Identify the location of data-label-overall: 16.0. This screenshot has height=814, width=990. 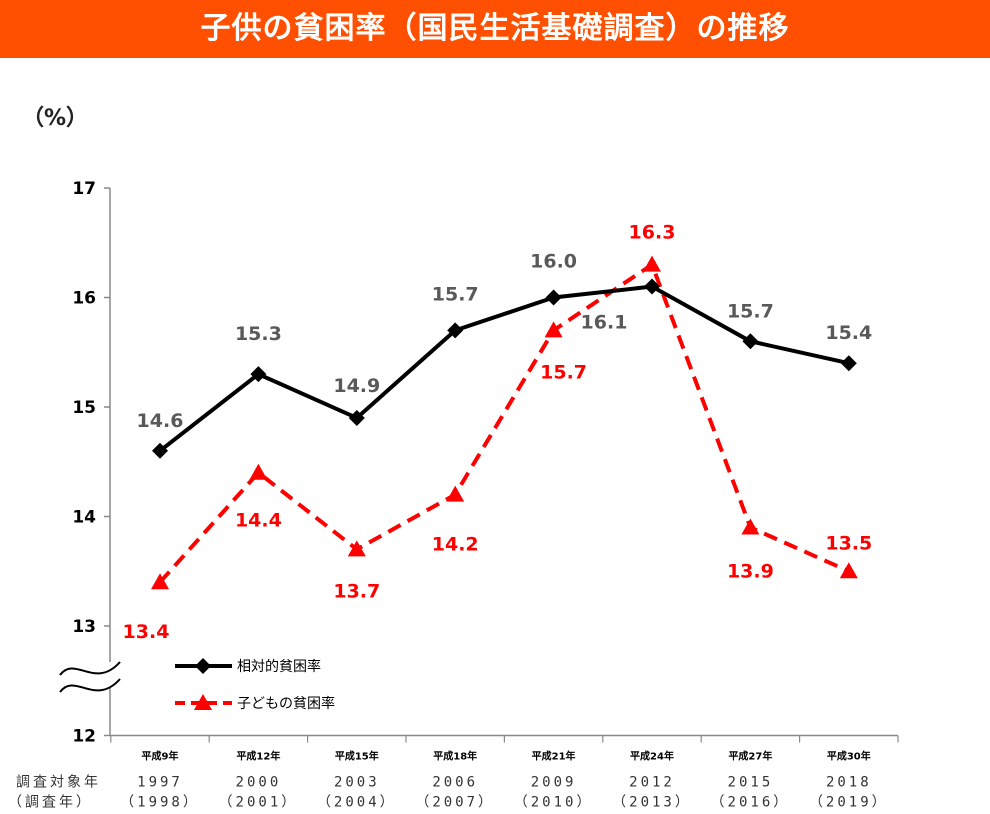
(553, 262).